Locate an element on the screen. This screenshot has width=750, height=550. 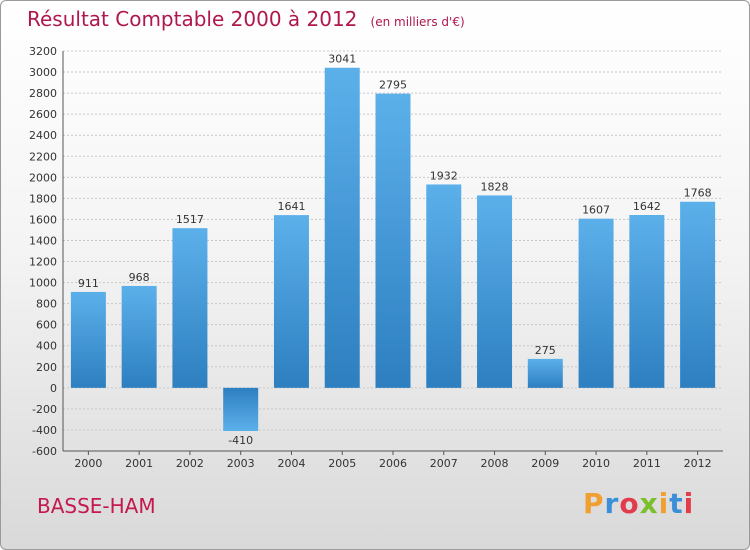
x-tick-label-2005: 2005 is located at coordinates (342, 463).